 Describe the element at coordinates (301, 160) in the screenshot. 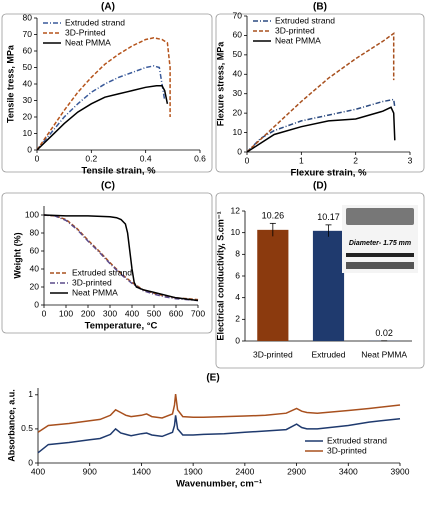

I see `x-tick-label: 1` at that location.